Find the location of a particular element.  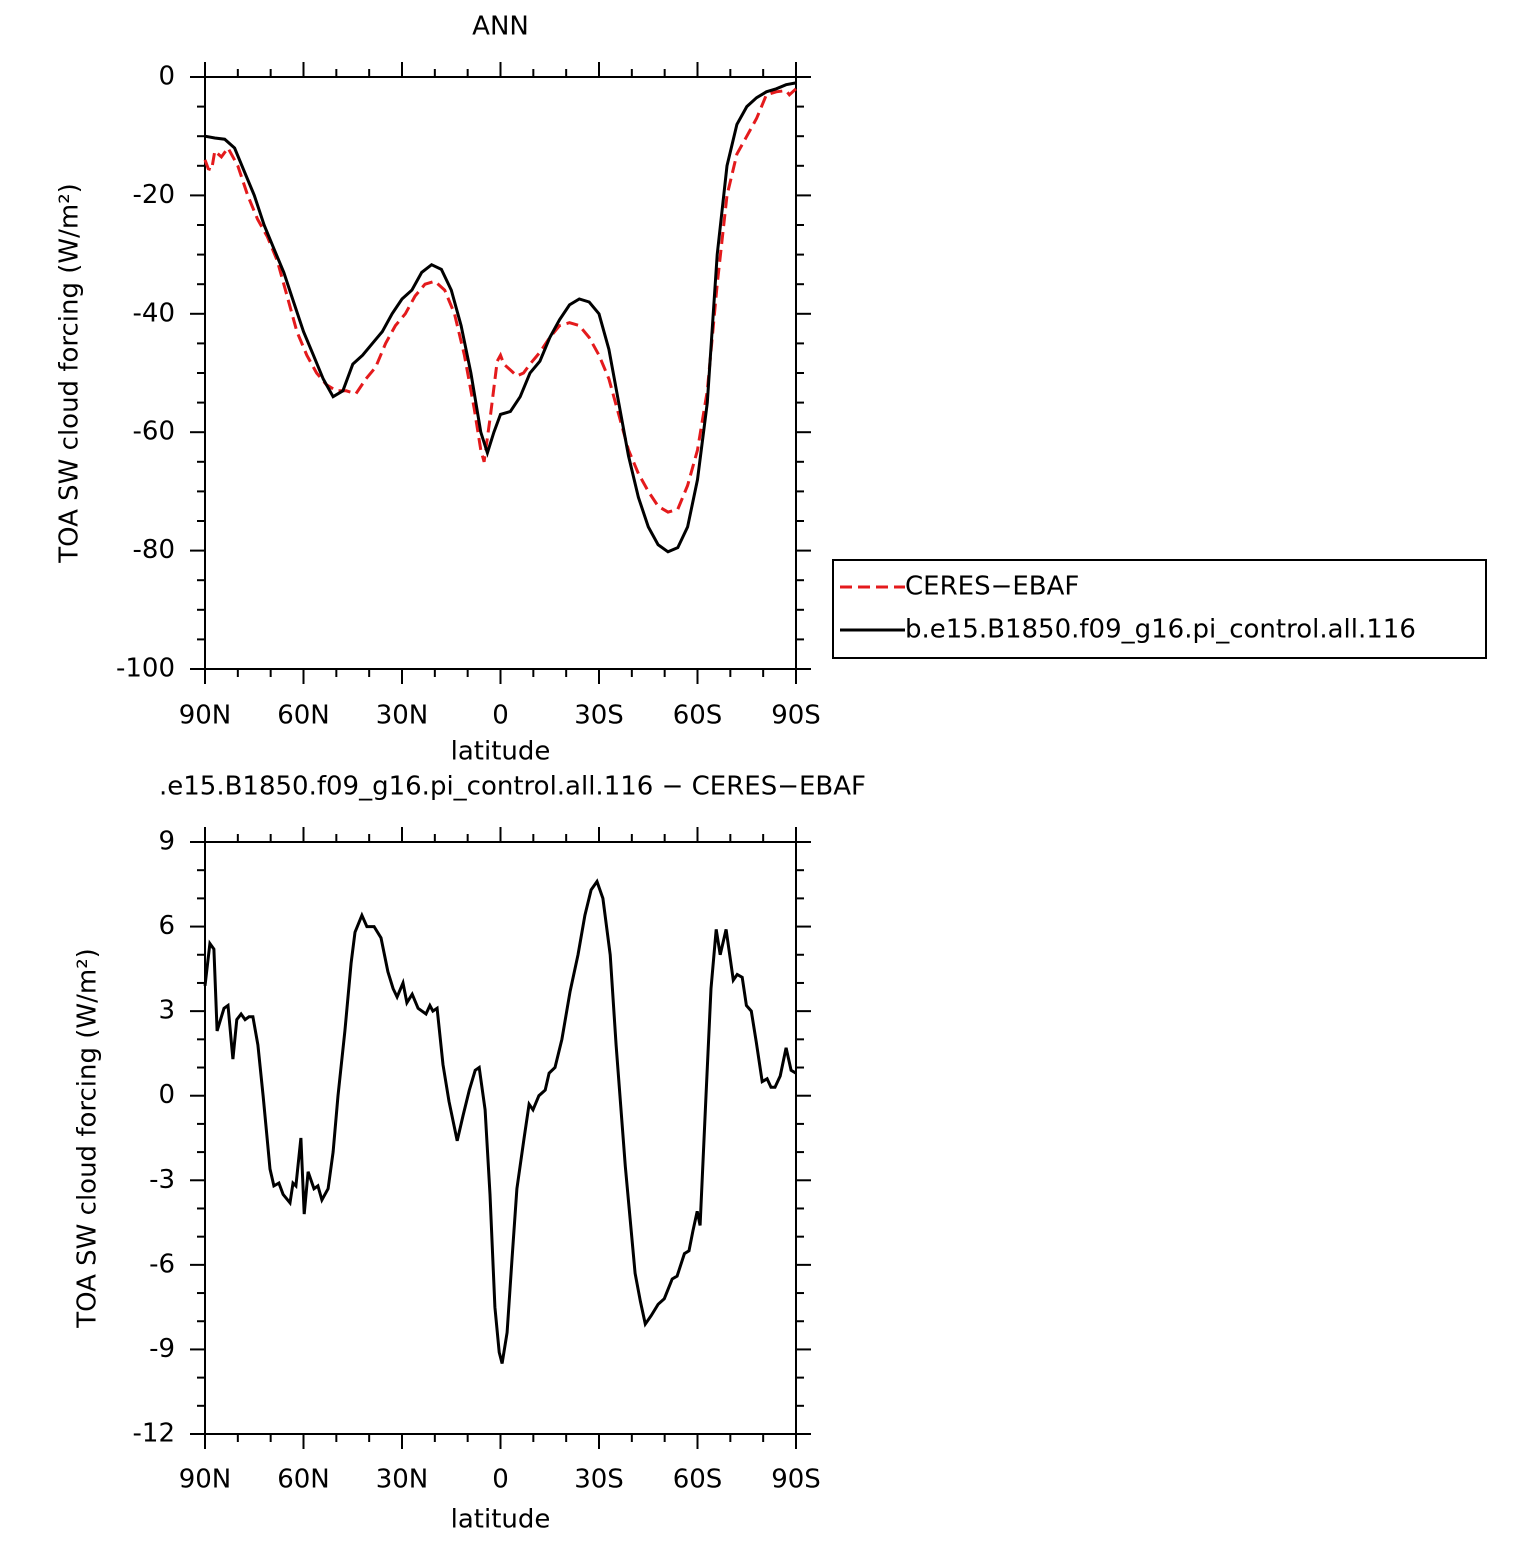

y-tick-label: -100 is located at coordinates (145, 669).